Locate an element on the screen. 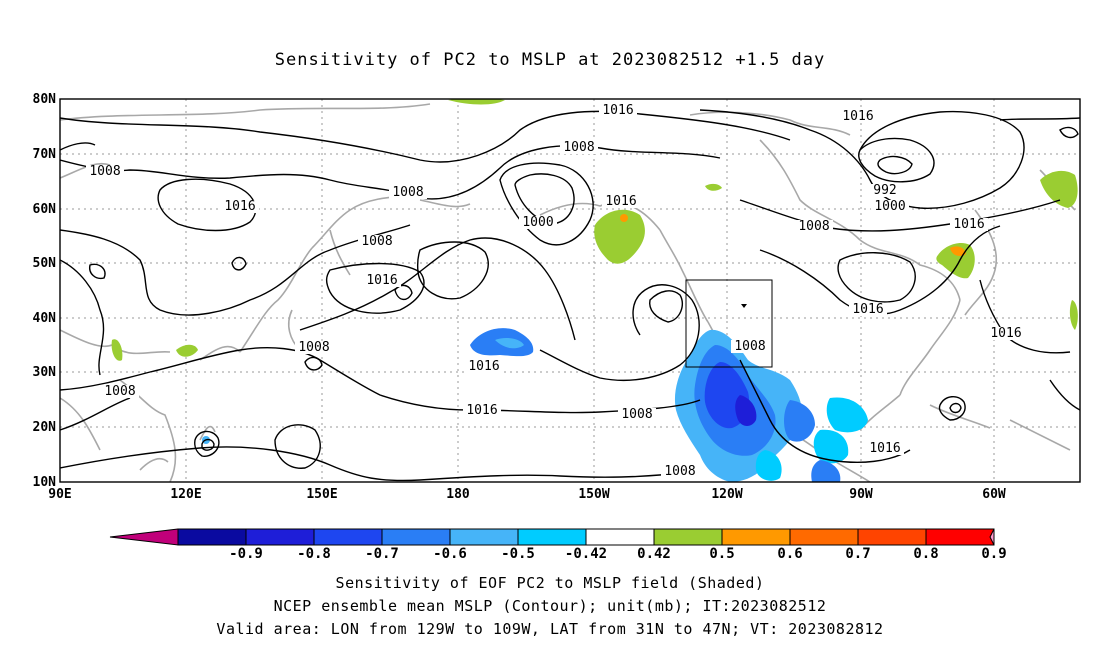 This screenshot has width=1100, height=650. latitude-labels: 80N 70N 60N 50N 40N 30N 20N 10N is located at coordinates (45, 291).